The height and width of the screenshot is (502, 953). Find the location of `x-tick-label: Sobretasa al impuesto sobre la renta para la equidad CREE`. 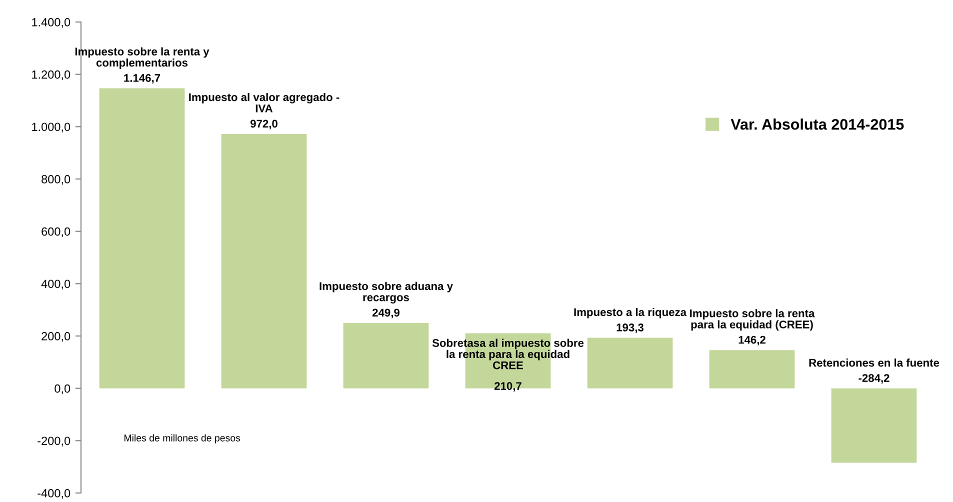

x-tick-label: Sobretasa al impuesto sobre la renta para la equidad CREE is located at coordinates (508, 354).